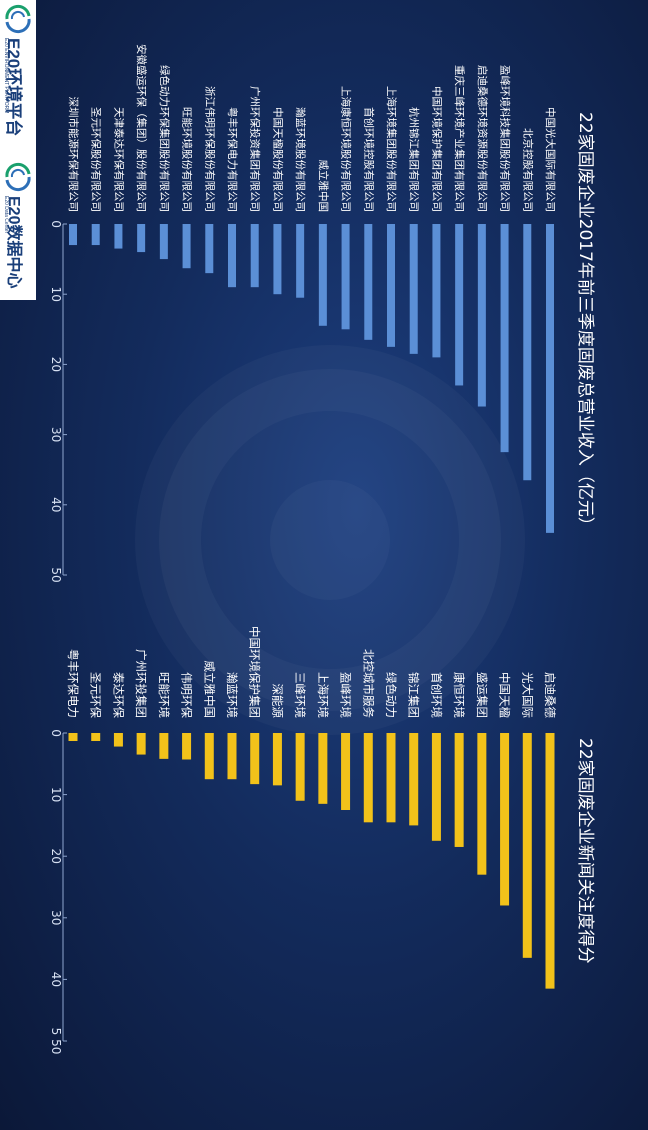  I want to click on category-label: 粤丰环保电力, so click(73, 683).